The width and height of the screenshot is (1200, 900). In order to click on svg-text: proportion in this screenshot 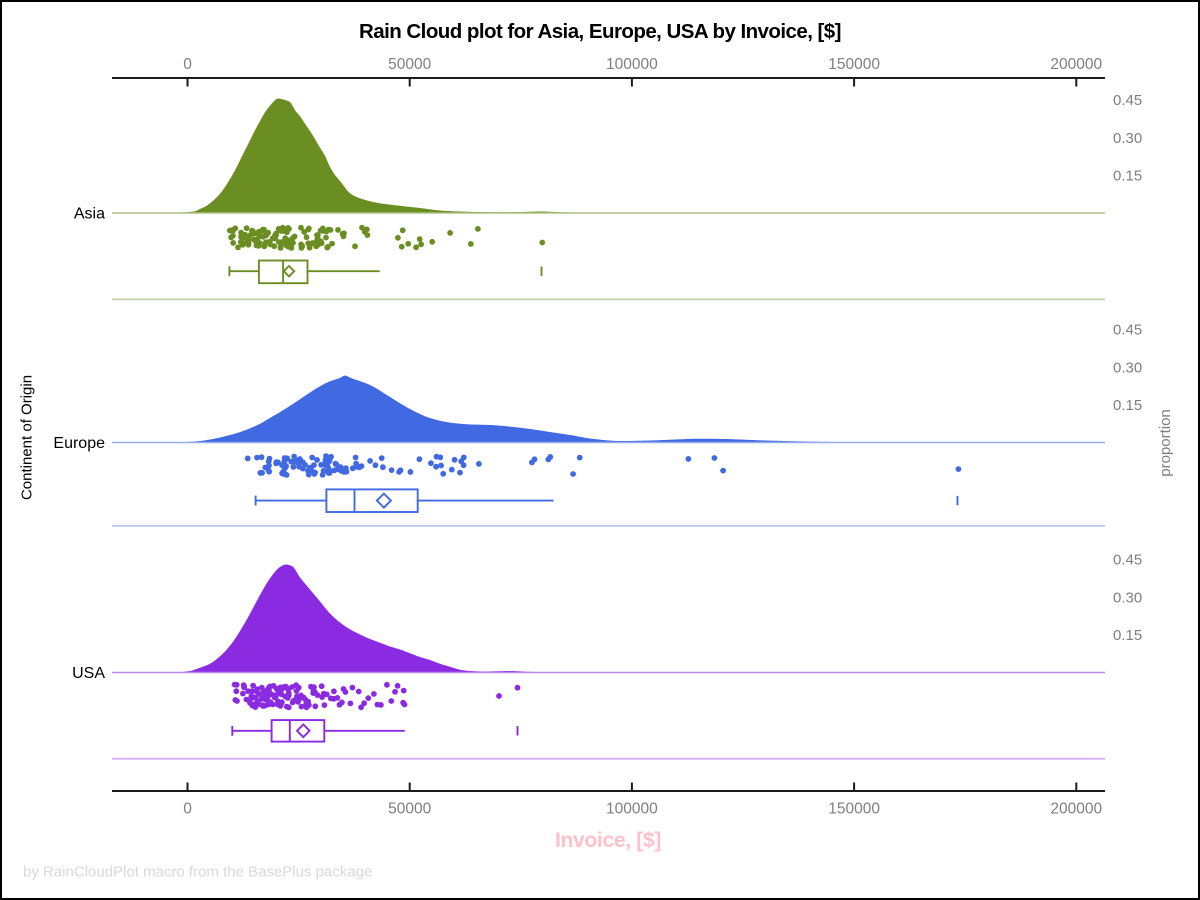, I will do `click(1165, 443)`.